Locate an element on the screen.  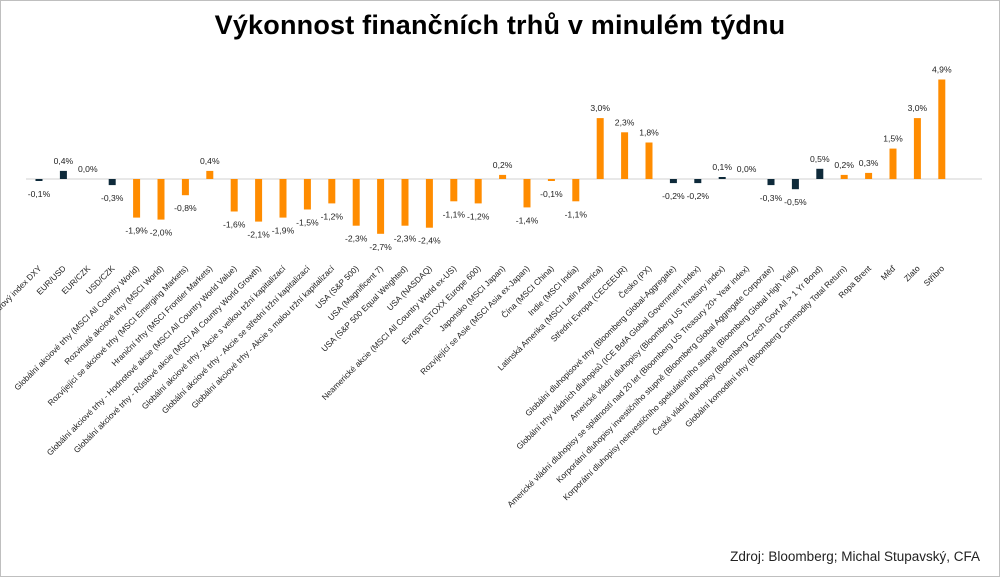
data-label: -0,5% is located at coordinates (795, 202).